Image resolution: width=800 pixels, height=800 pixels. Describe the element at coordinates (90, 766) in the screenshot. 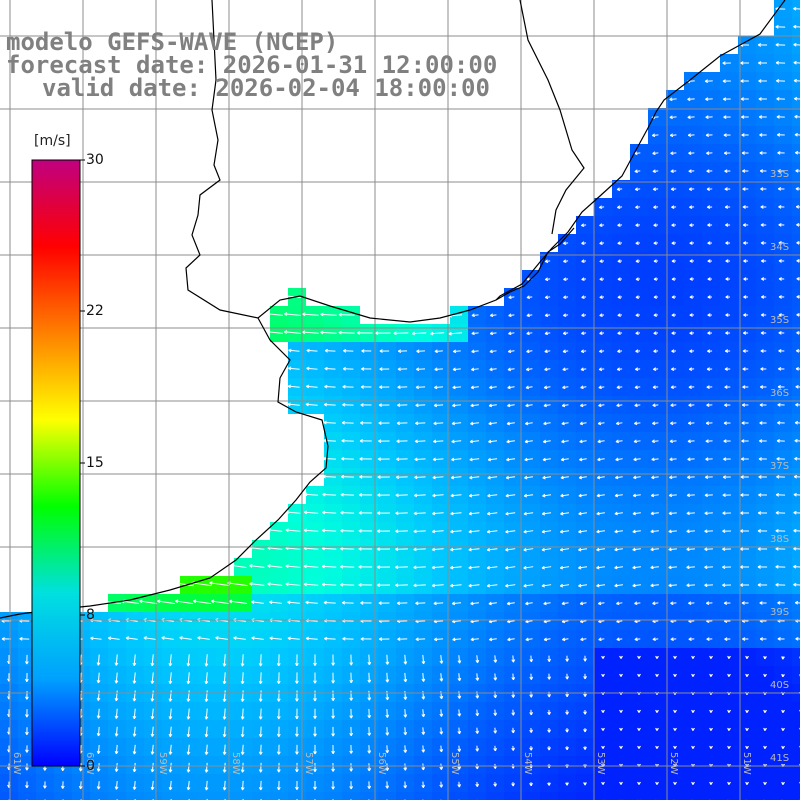

I see `colorbar-tick-label: 0` at that location.